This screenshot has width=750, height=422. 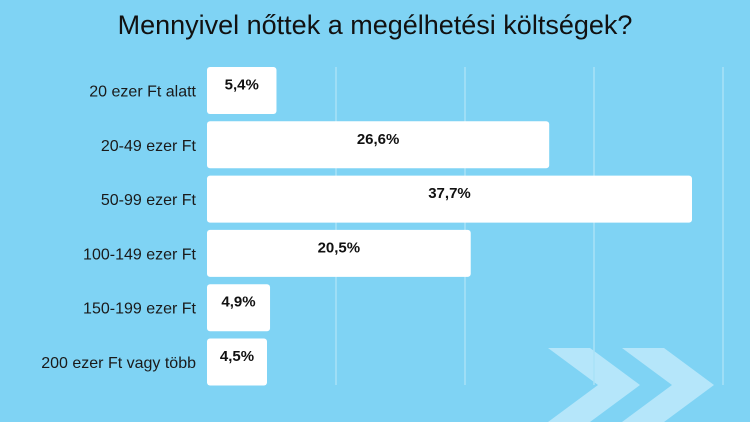 What do you see at coordinates (238, 302) in the screenshot?
I see `value-label: 4,9%` at bounding box center [238, 302].